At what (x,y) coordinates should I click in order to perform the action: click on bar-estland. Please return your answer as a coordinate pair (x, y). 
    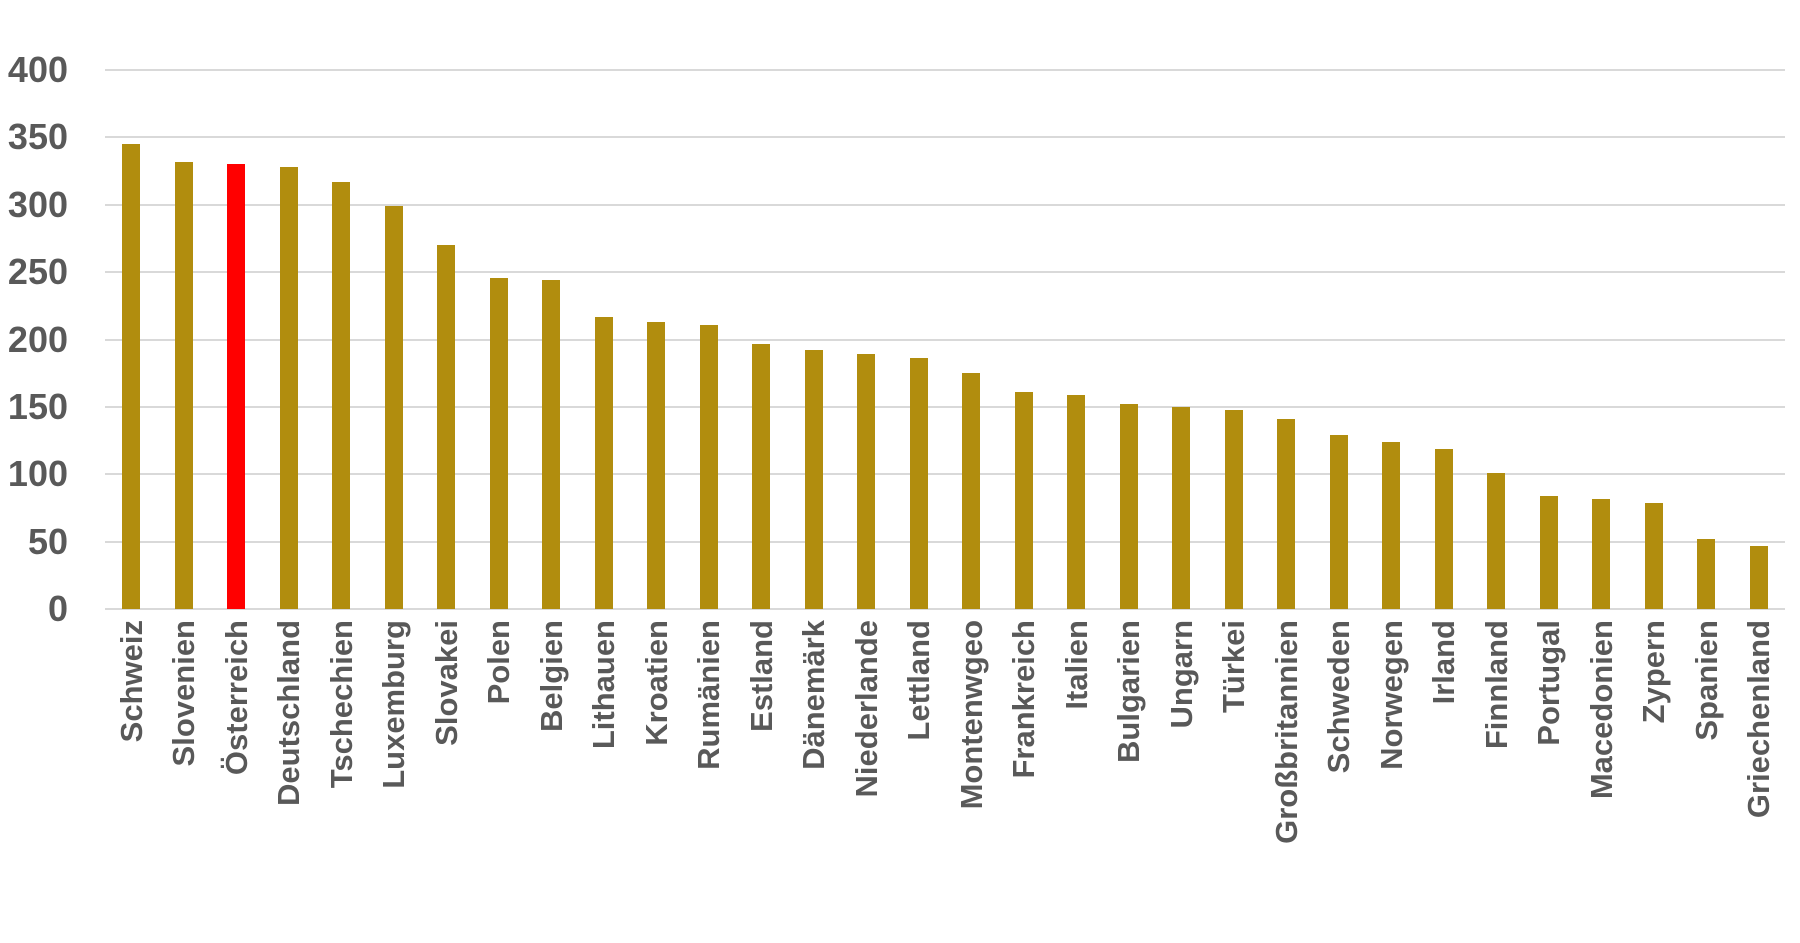
    Looking at the image, I should click on (761, 476).